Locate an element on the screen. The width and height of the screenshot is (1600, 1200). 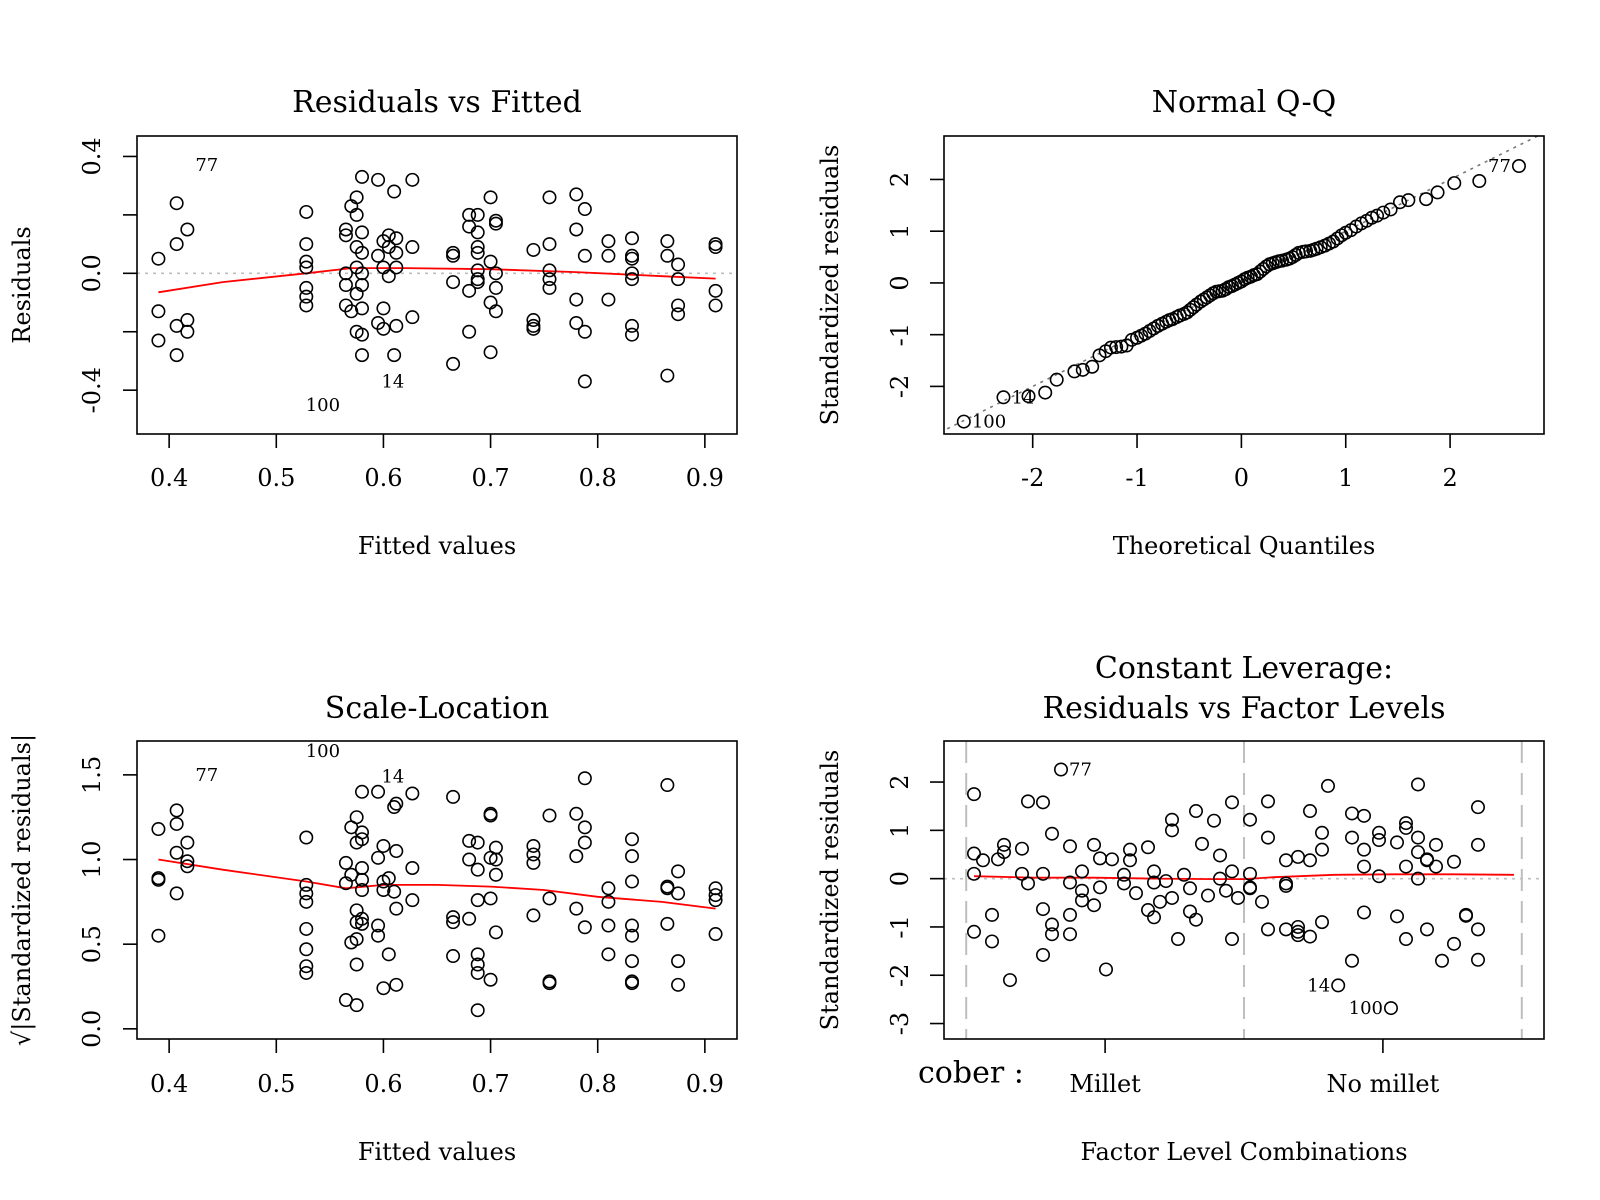
scale-location-title: Scale-Location is located at coordinates (437, 708).